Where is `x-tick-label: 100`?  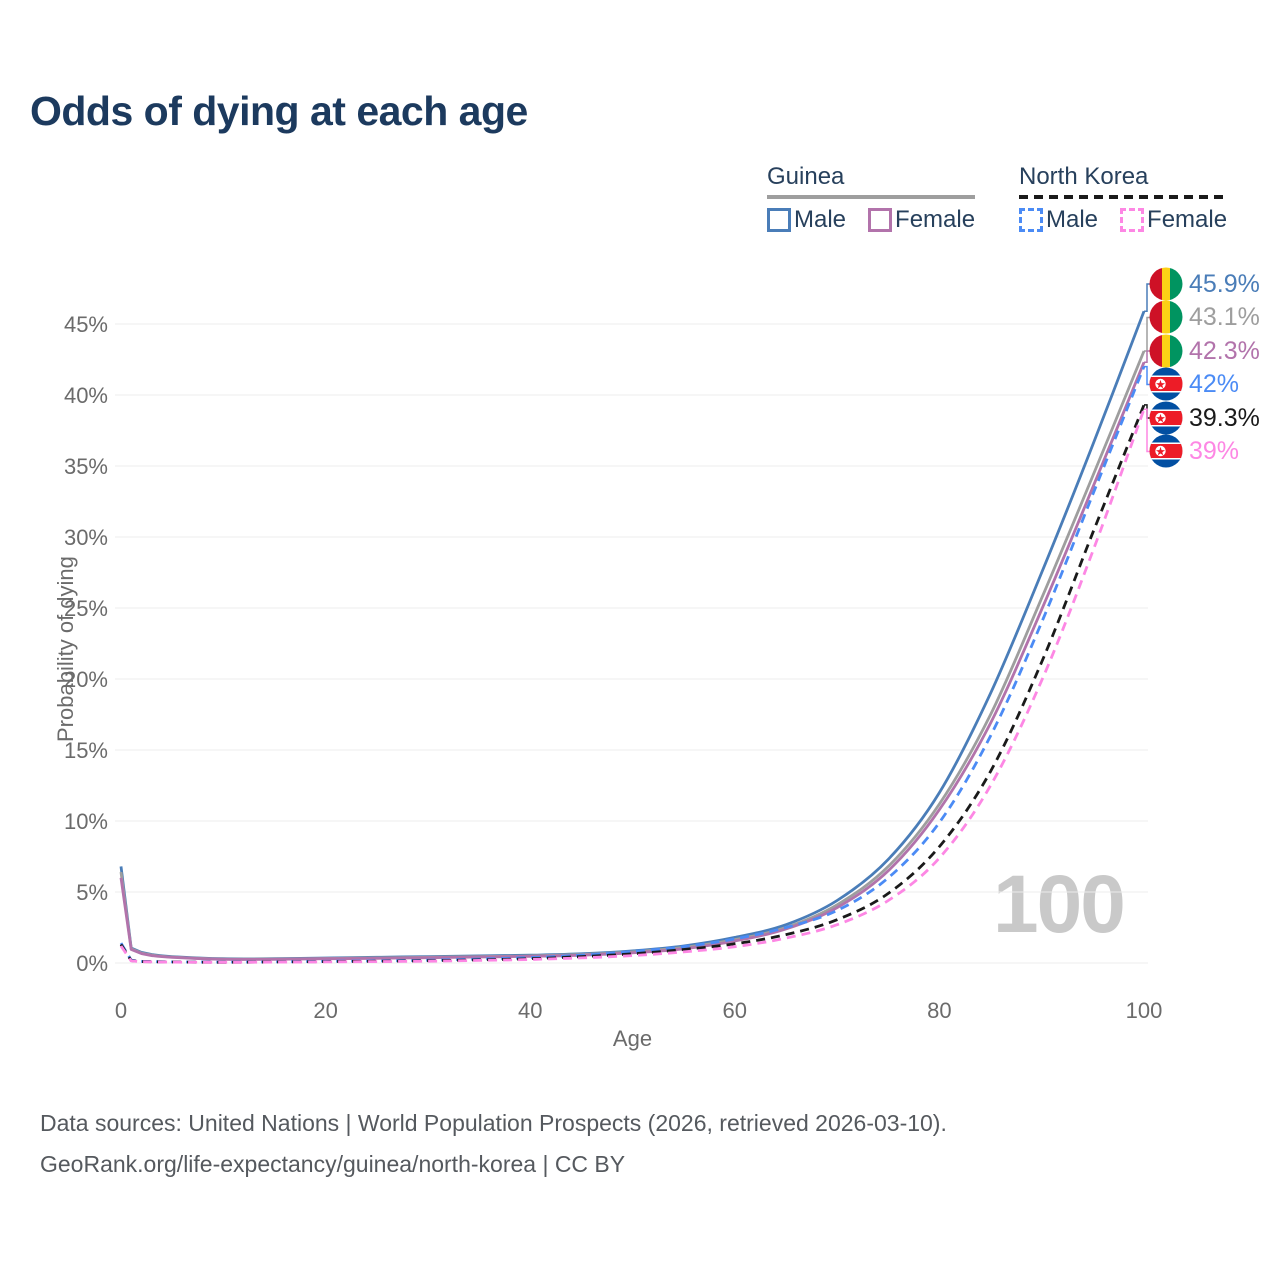 x-tick-label: 100 is located at coordinates (1144, 1010).